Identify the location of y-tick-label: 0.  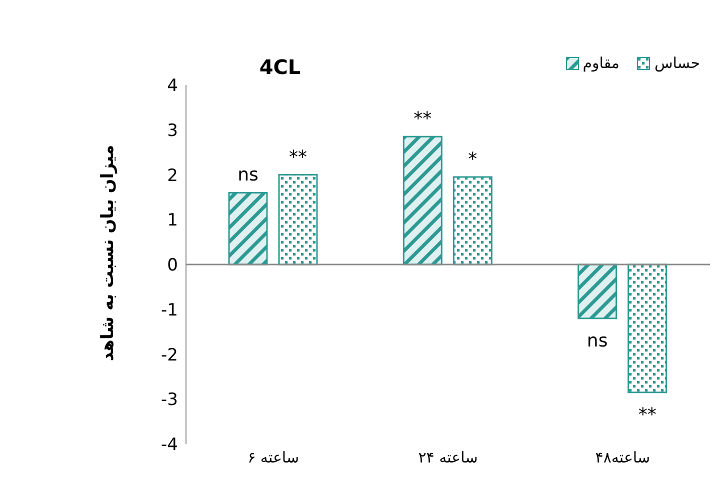
(172, 266).